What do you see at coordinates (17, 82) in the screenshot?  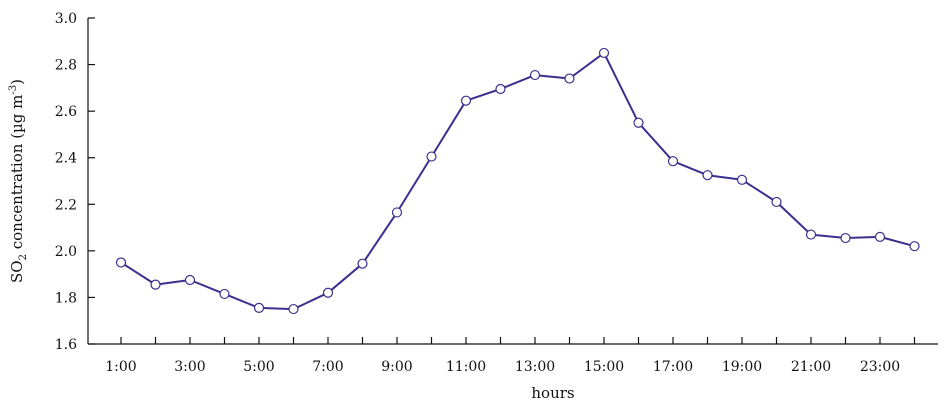 I see `y-title-suffix: )` at bounding box center [17, 82].